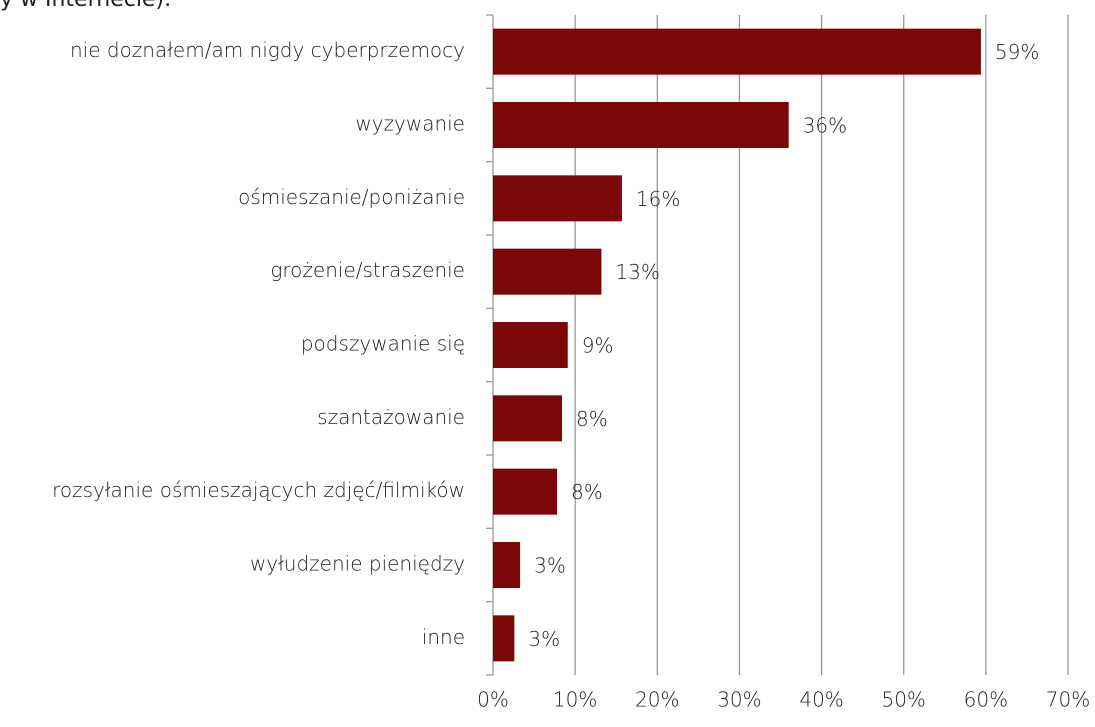  What do you see at coordinates (383, 344) in the screenshot?
I see `y-tick-label: podszywanie się` at bounding box center [383, 344].